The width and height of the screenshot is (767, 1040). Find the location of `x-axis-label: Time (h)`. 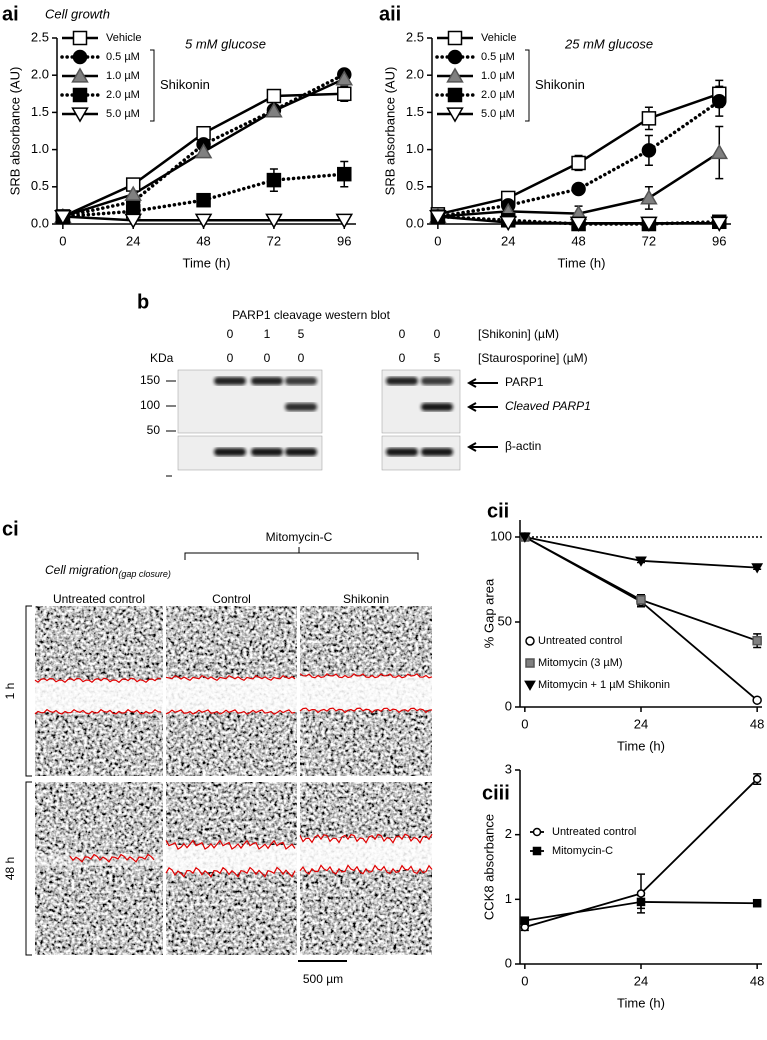

x-axis-label: Time (h) is located at coordinates (207, 262).